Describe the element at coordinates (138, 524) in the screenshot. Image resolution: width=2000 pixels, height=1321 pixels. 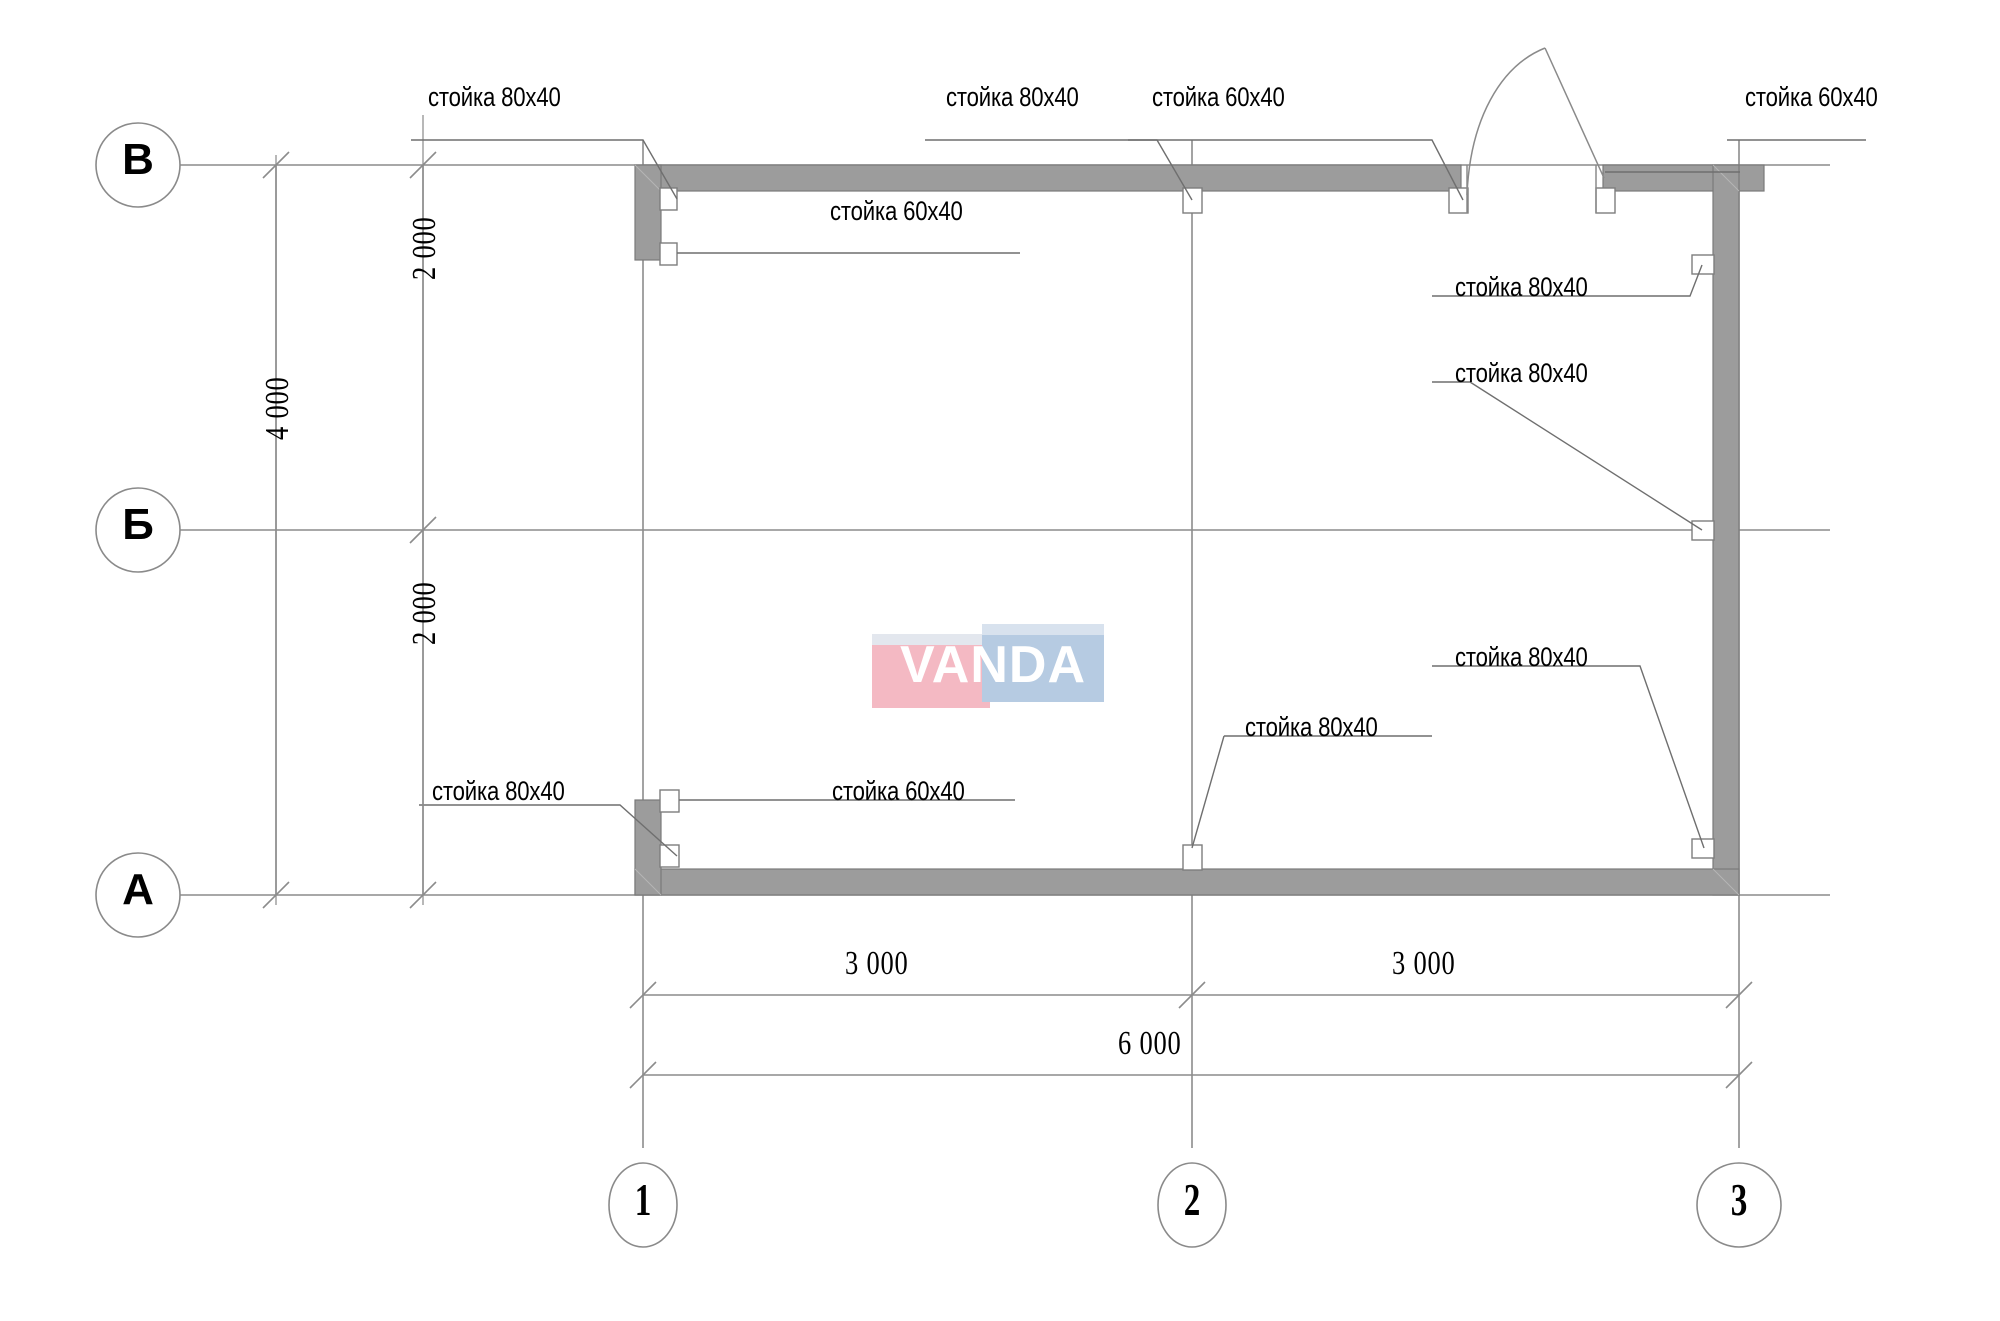
I see `bubble-label-b: Б` at that location.